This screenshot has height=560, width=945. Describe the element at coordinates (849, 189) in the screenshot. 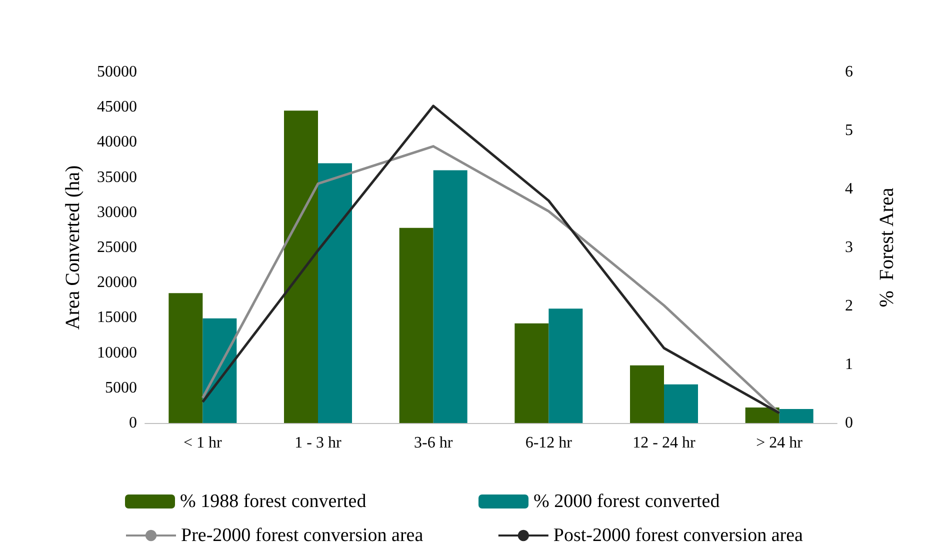

I see `y2-tick-label: 4` at that location.